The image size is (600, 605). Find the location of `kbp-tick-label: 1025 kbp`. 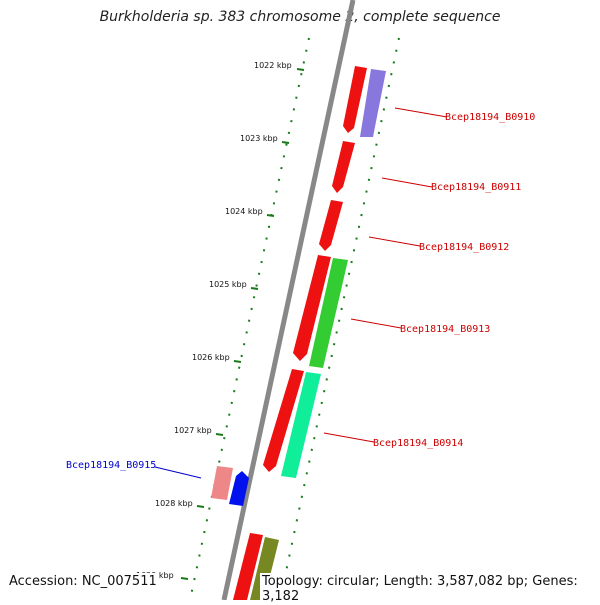

kbp-tick-label: 1025 kbp is located at coordinates (228, 284).